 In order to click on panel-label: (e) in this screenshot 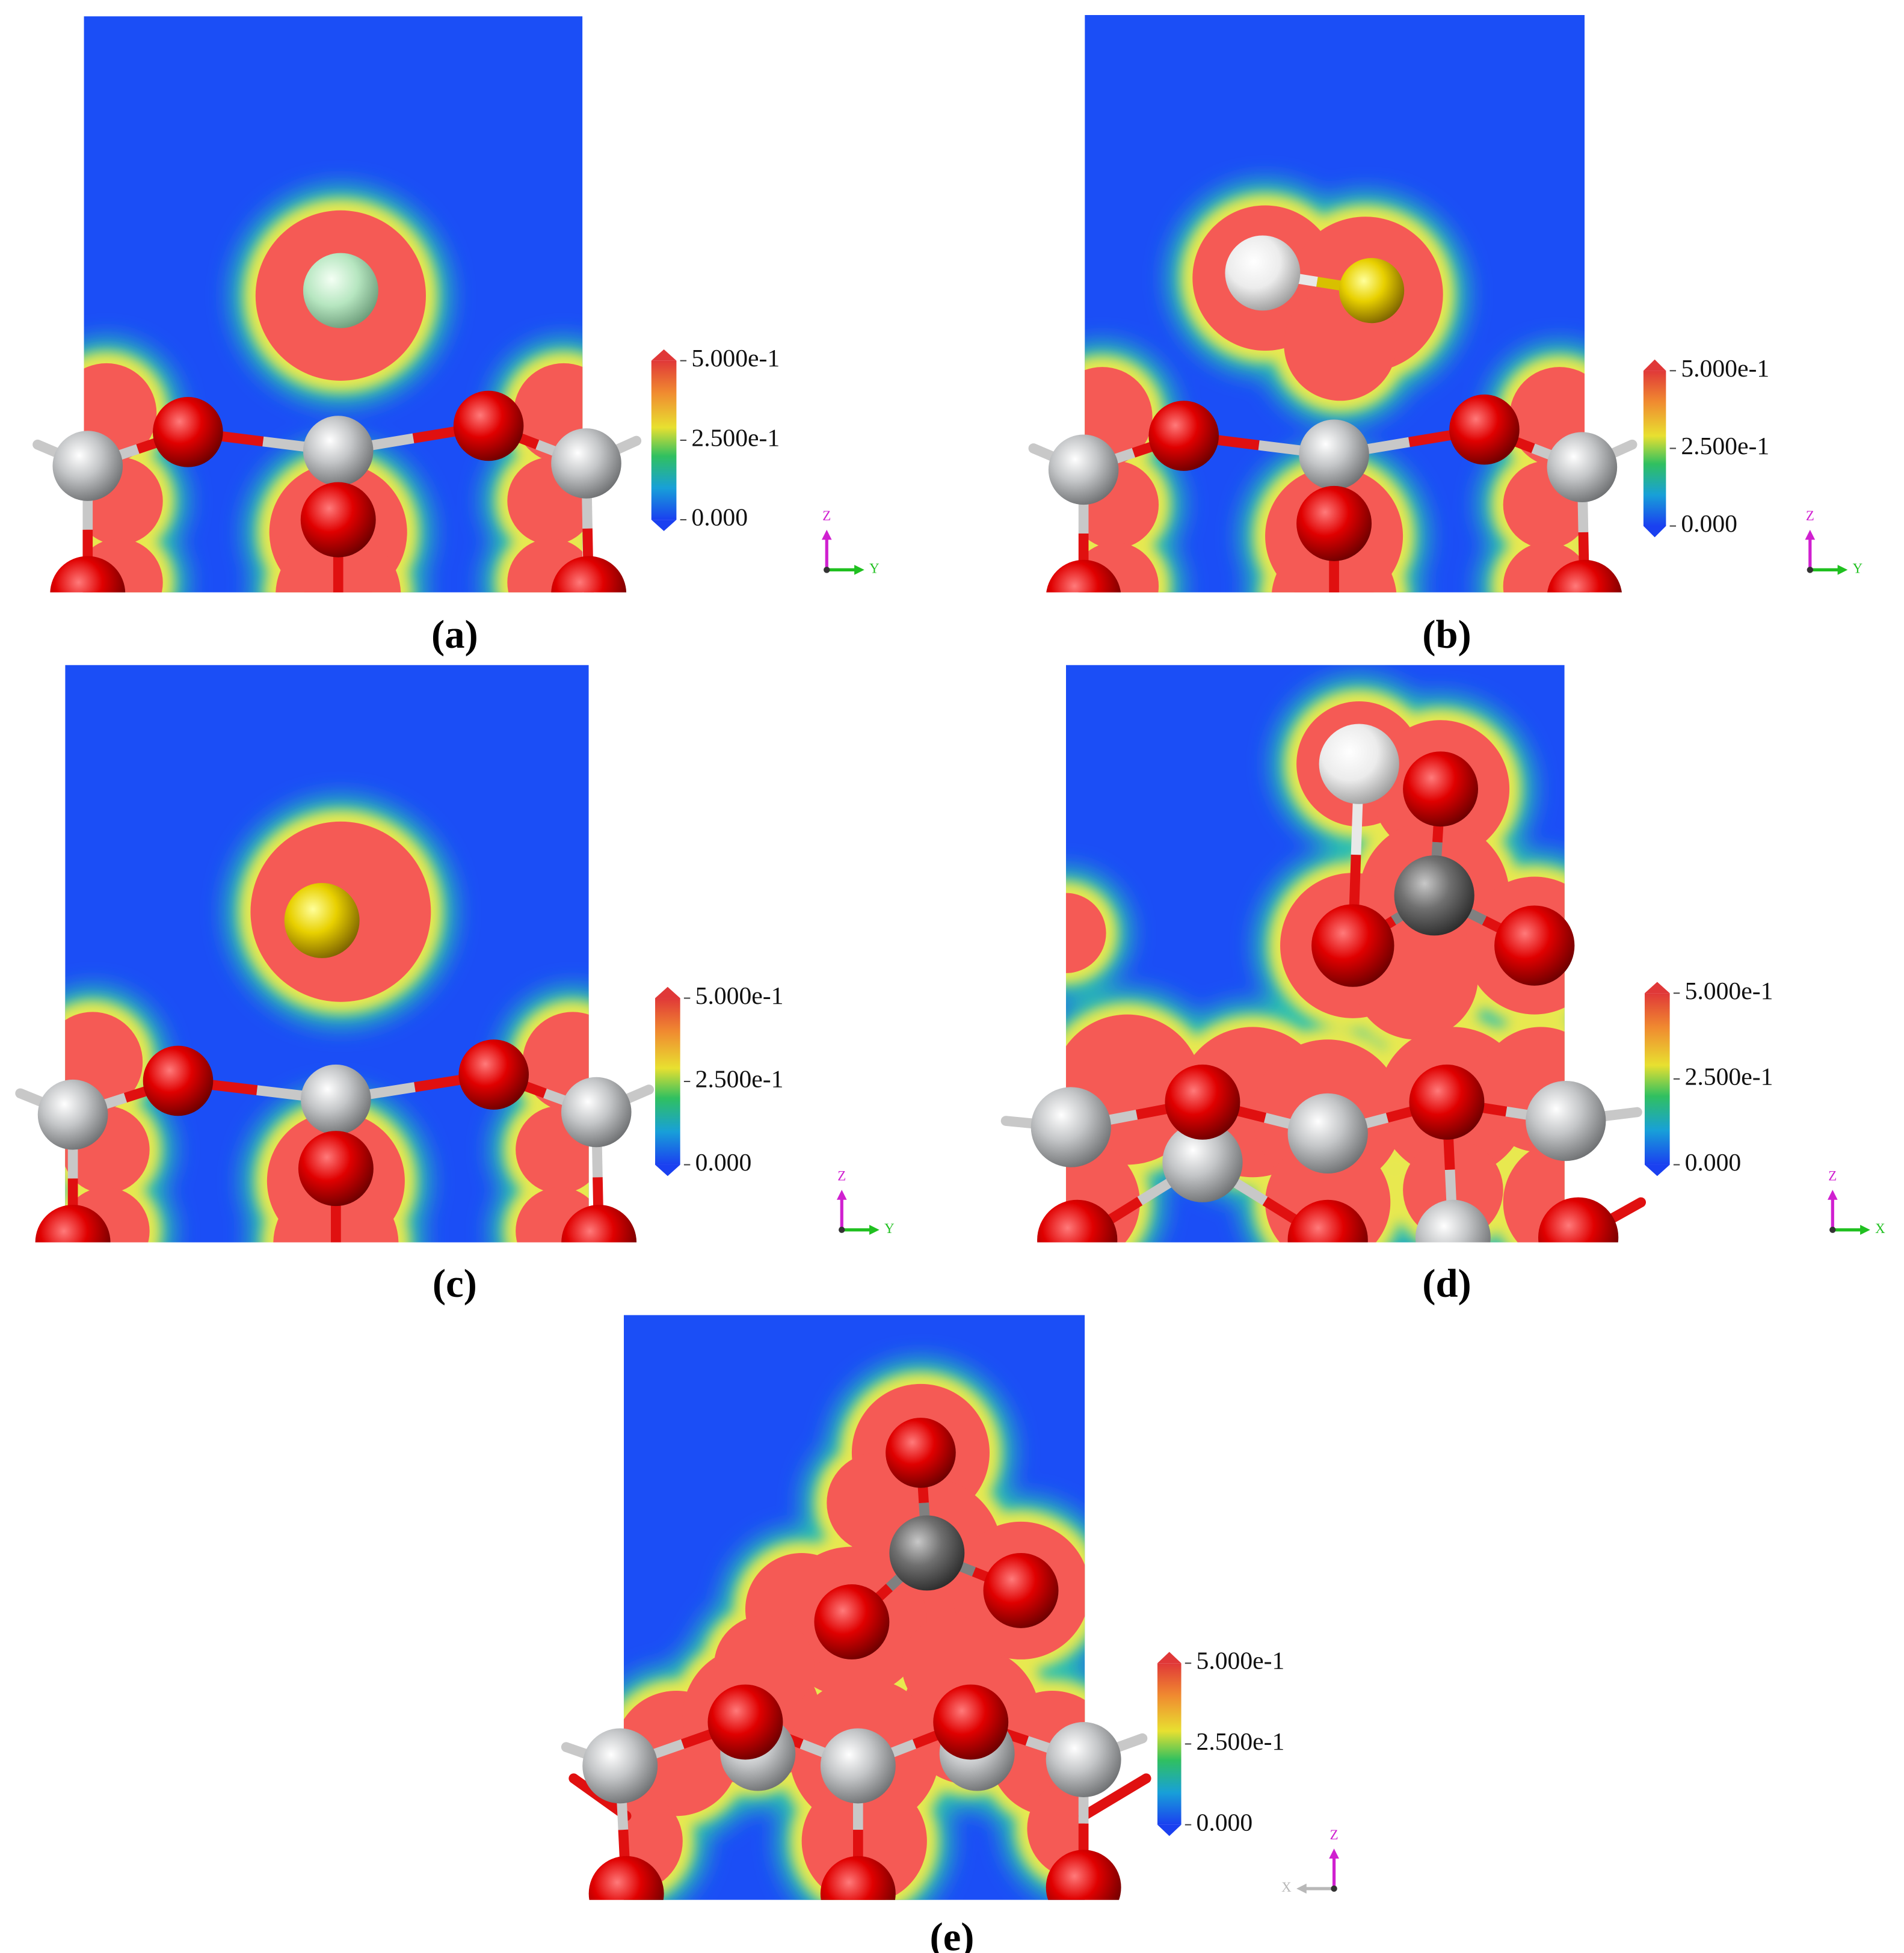, I will do `click(953, 1934)`.